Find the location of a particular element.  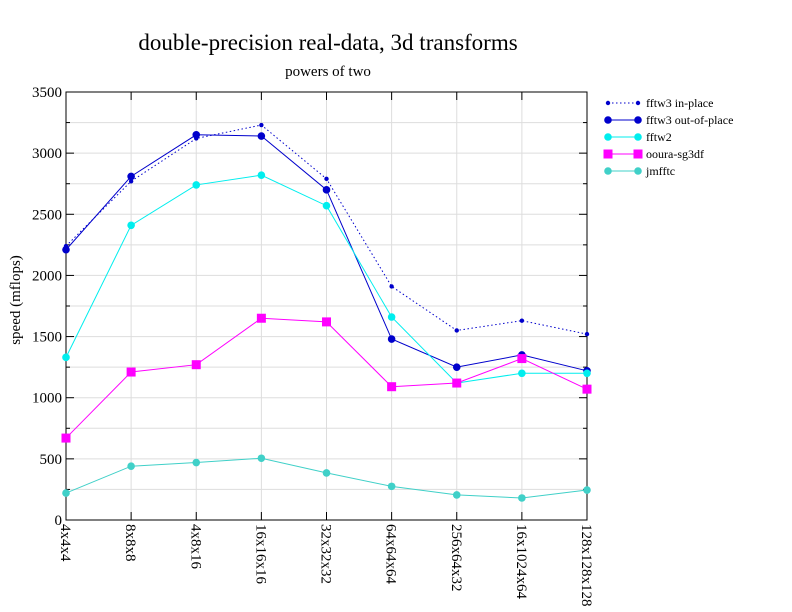

y-tick-label: 0 is located at coordinates (59, 521).